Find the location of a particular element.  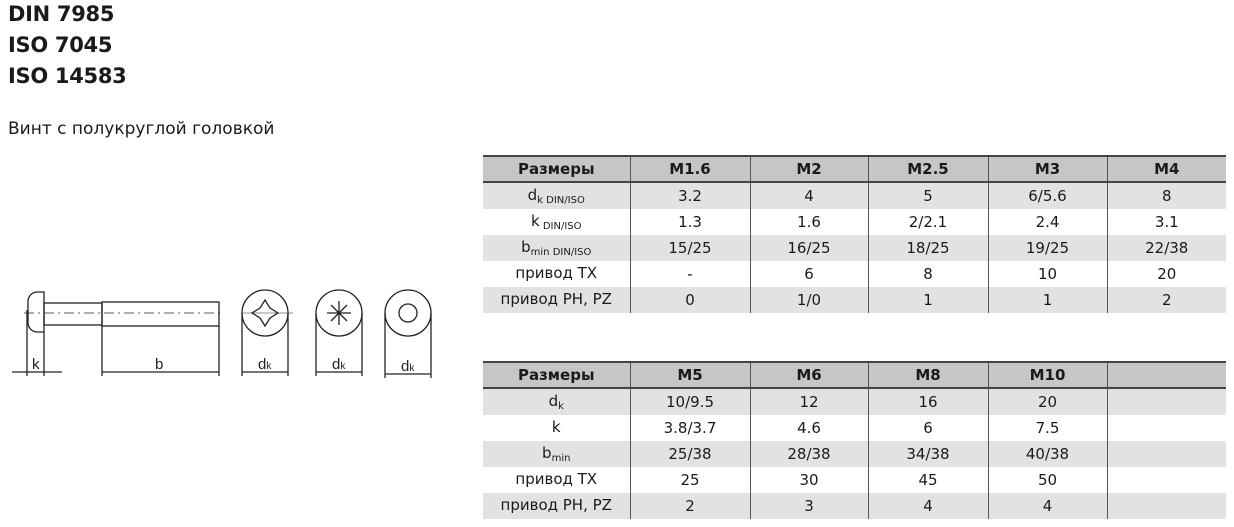

table-cell: 7.5 is located at coordinates (1047, 428).